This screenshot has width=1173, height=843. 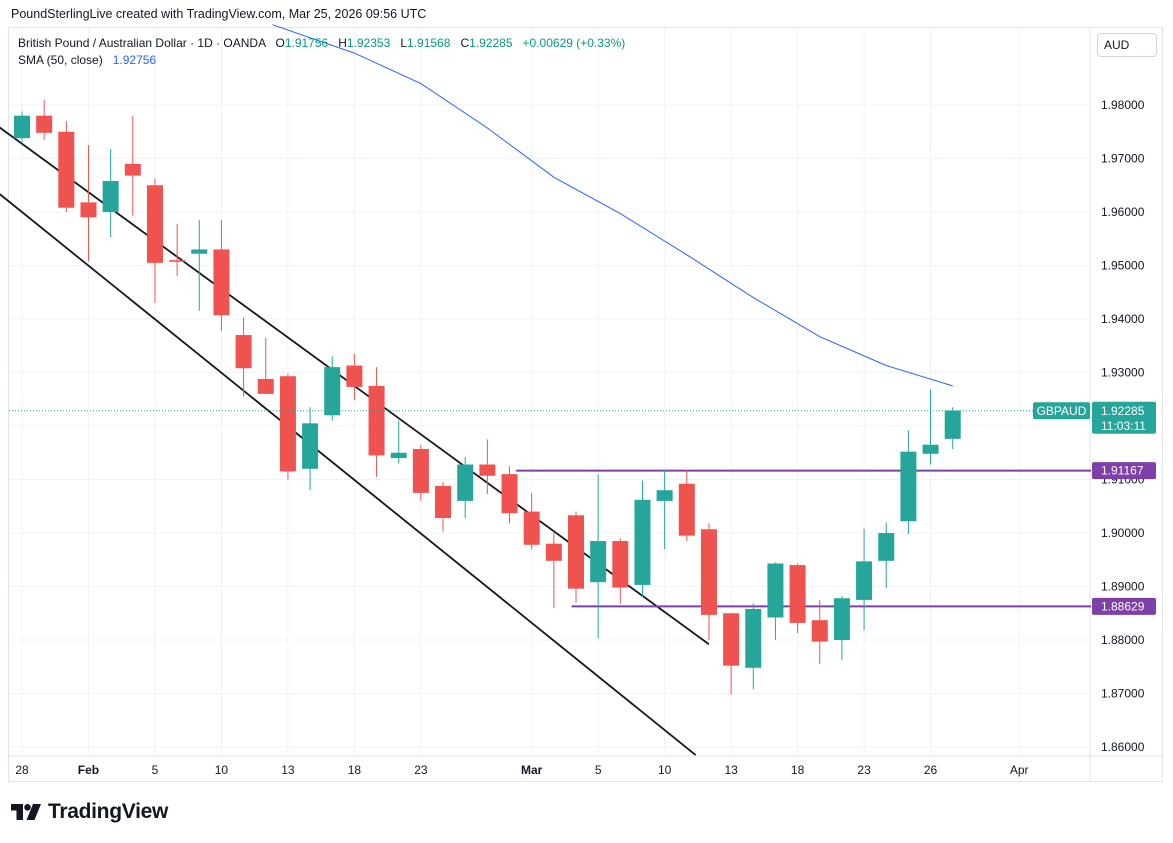 What do you see at coordinates (88, 770) in the screenshot?
I see `time-tick-label: Feb` at bounding box center [88, 770].